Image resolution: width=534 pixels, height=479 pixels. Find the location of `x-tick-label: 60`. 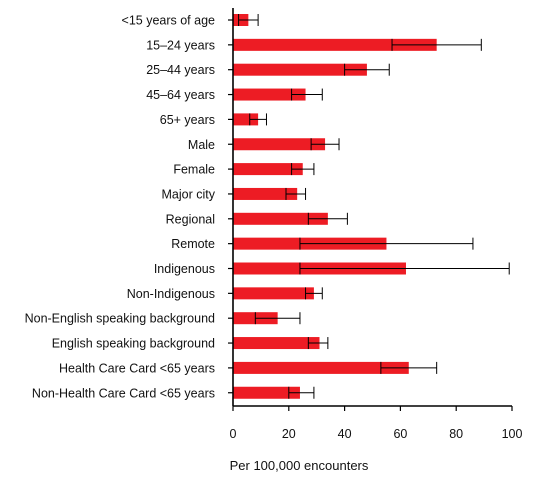

x-tick-label: 60 is located at coordinates (400, 434).